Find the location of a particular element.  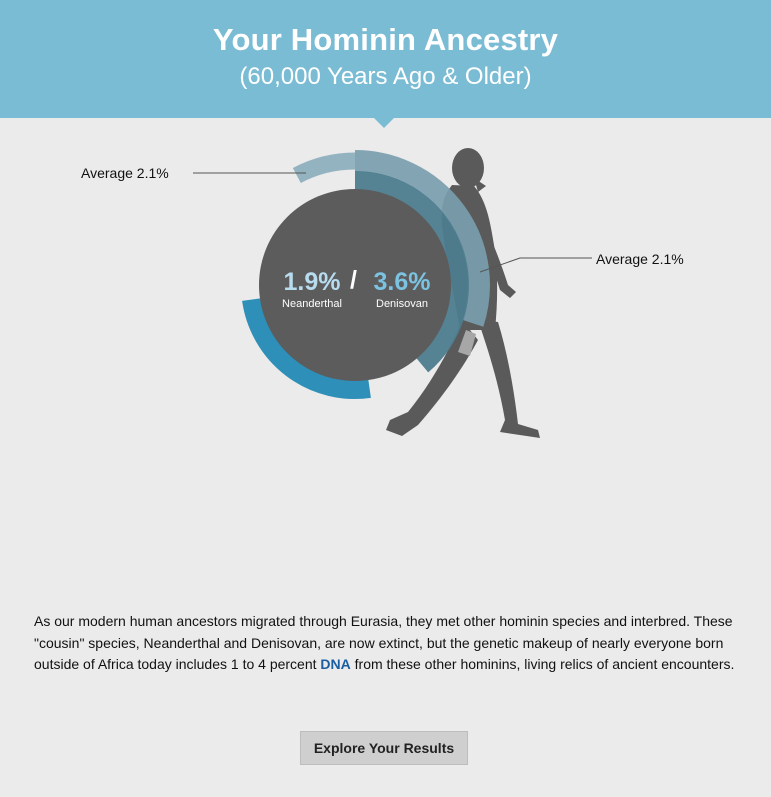

dna-link: DNA is located at coordinates (335, 664).